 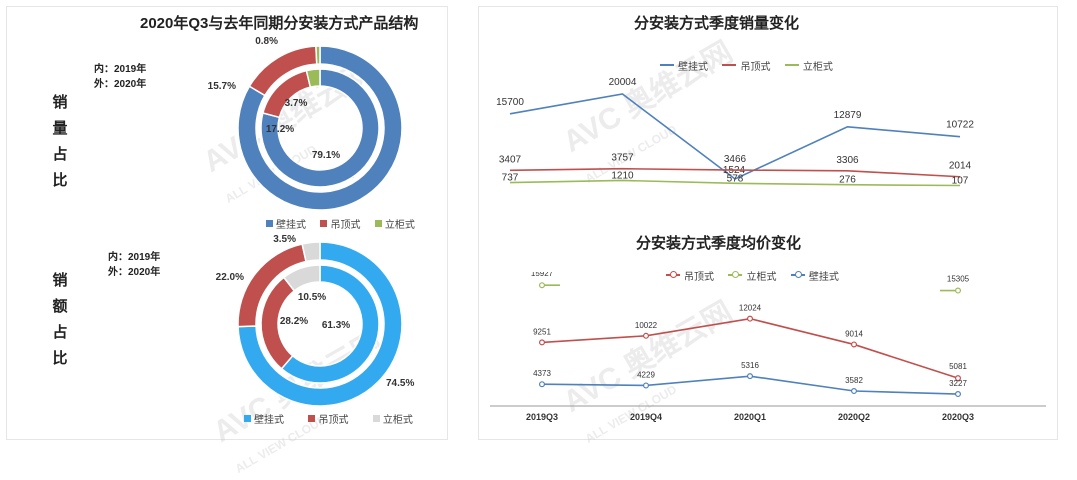 I want to click on donut-label-inner: 3.7%, so click(x=296, y=103).